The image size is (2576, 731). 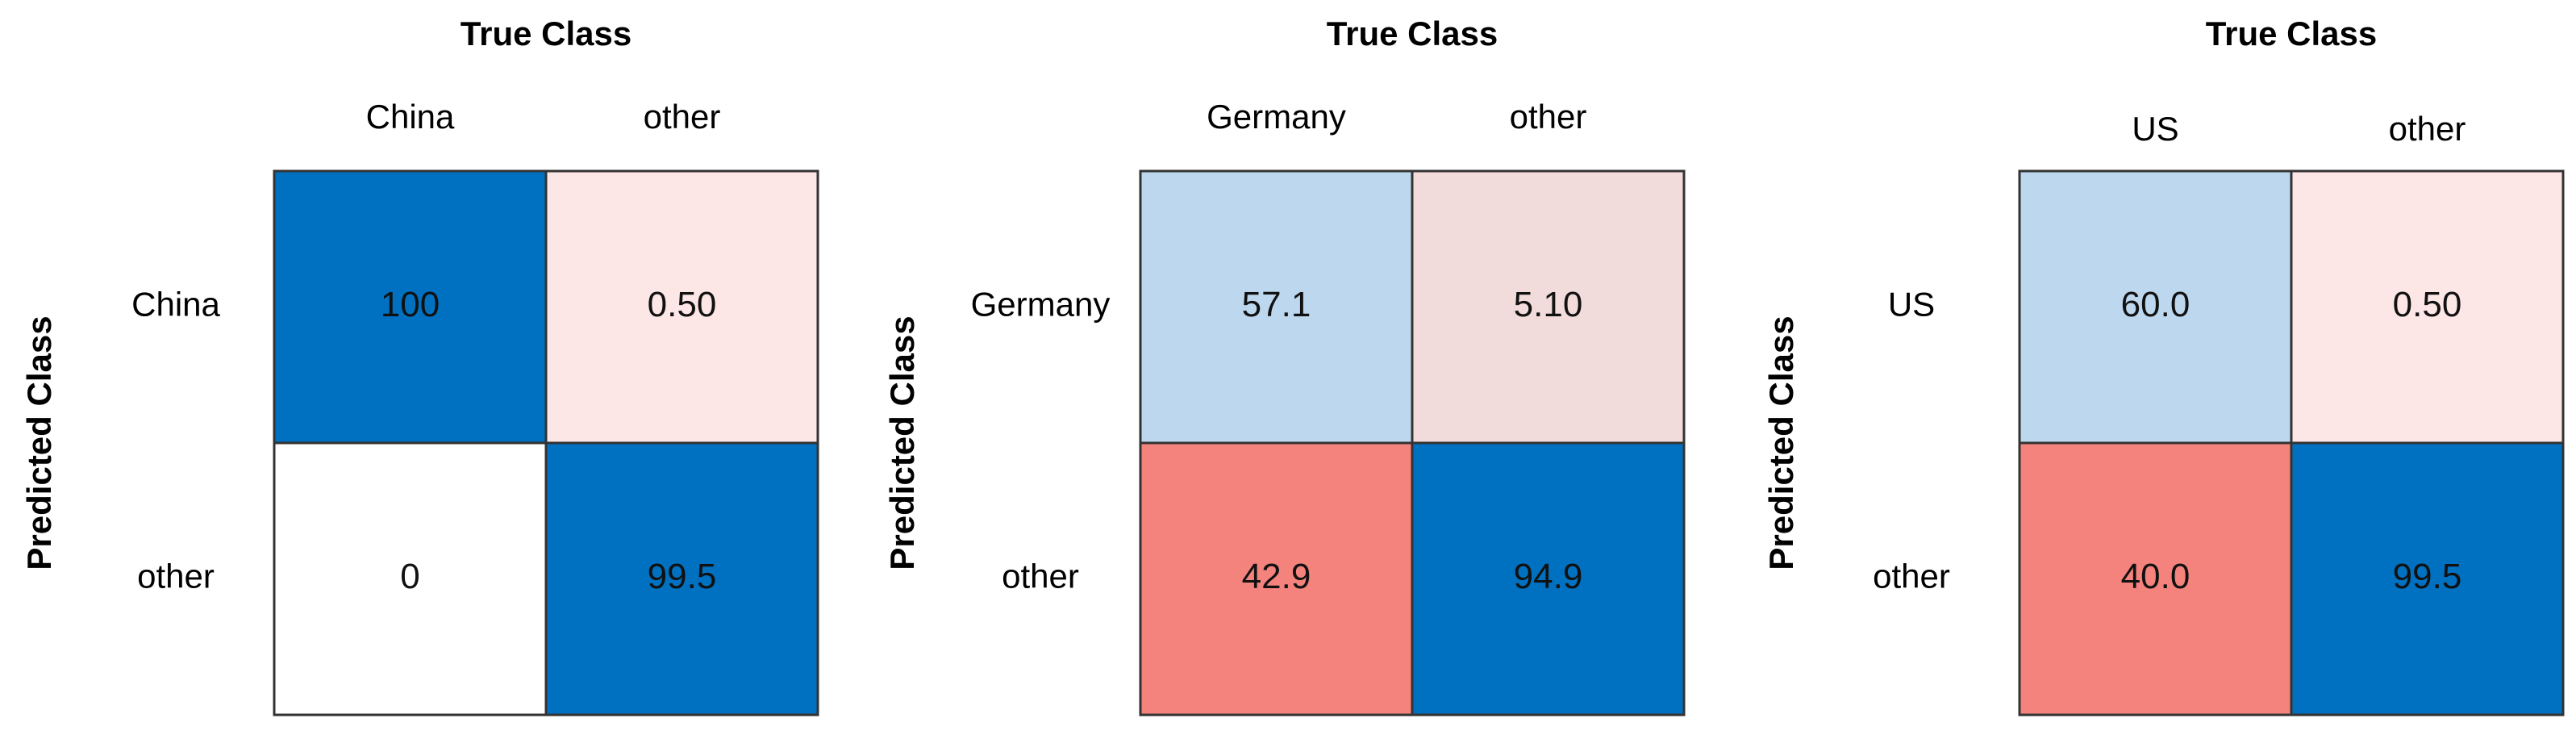 What do you see at coordinates (410, 117) in the screenshot?
I see `column-tick-label: China` at bounding box center [410, 117].